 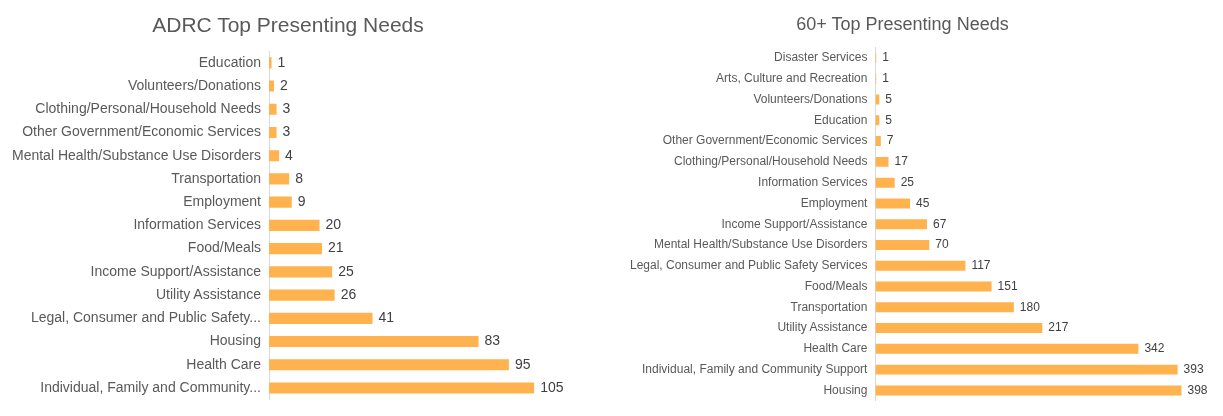 I want to click on data-label: 2, so click(x=284, y=84).